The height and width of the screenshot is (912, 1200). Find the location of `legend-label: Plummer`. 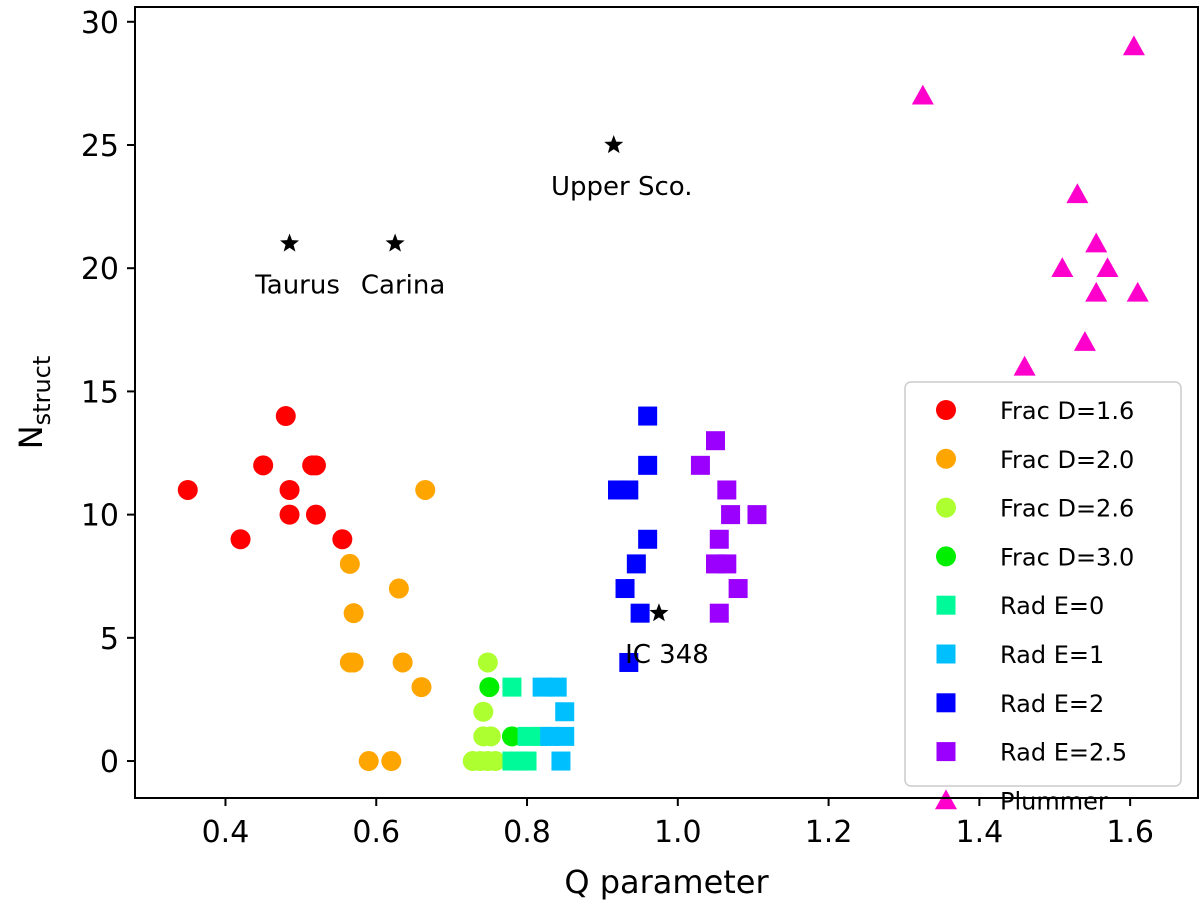

legend-label: Plummer is located at coordinates (1054, 801).